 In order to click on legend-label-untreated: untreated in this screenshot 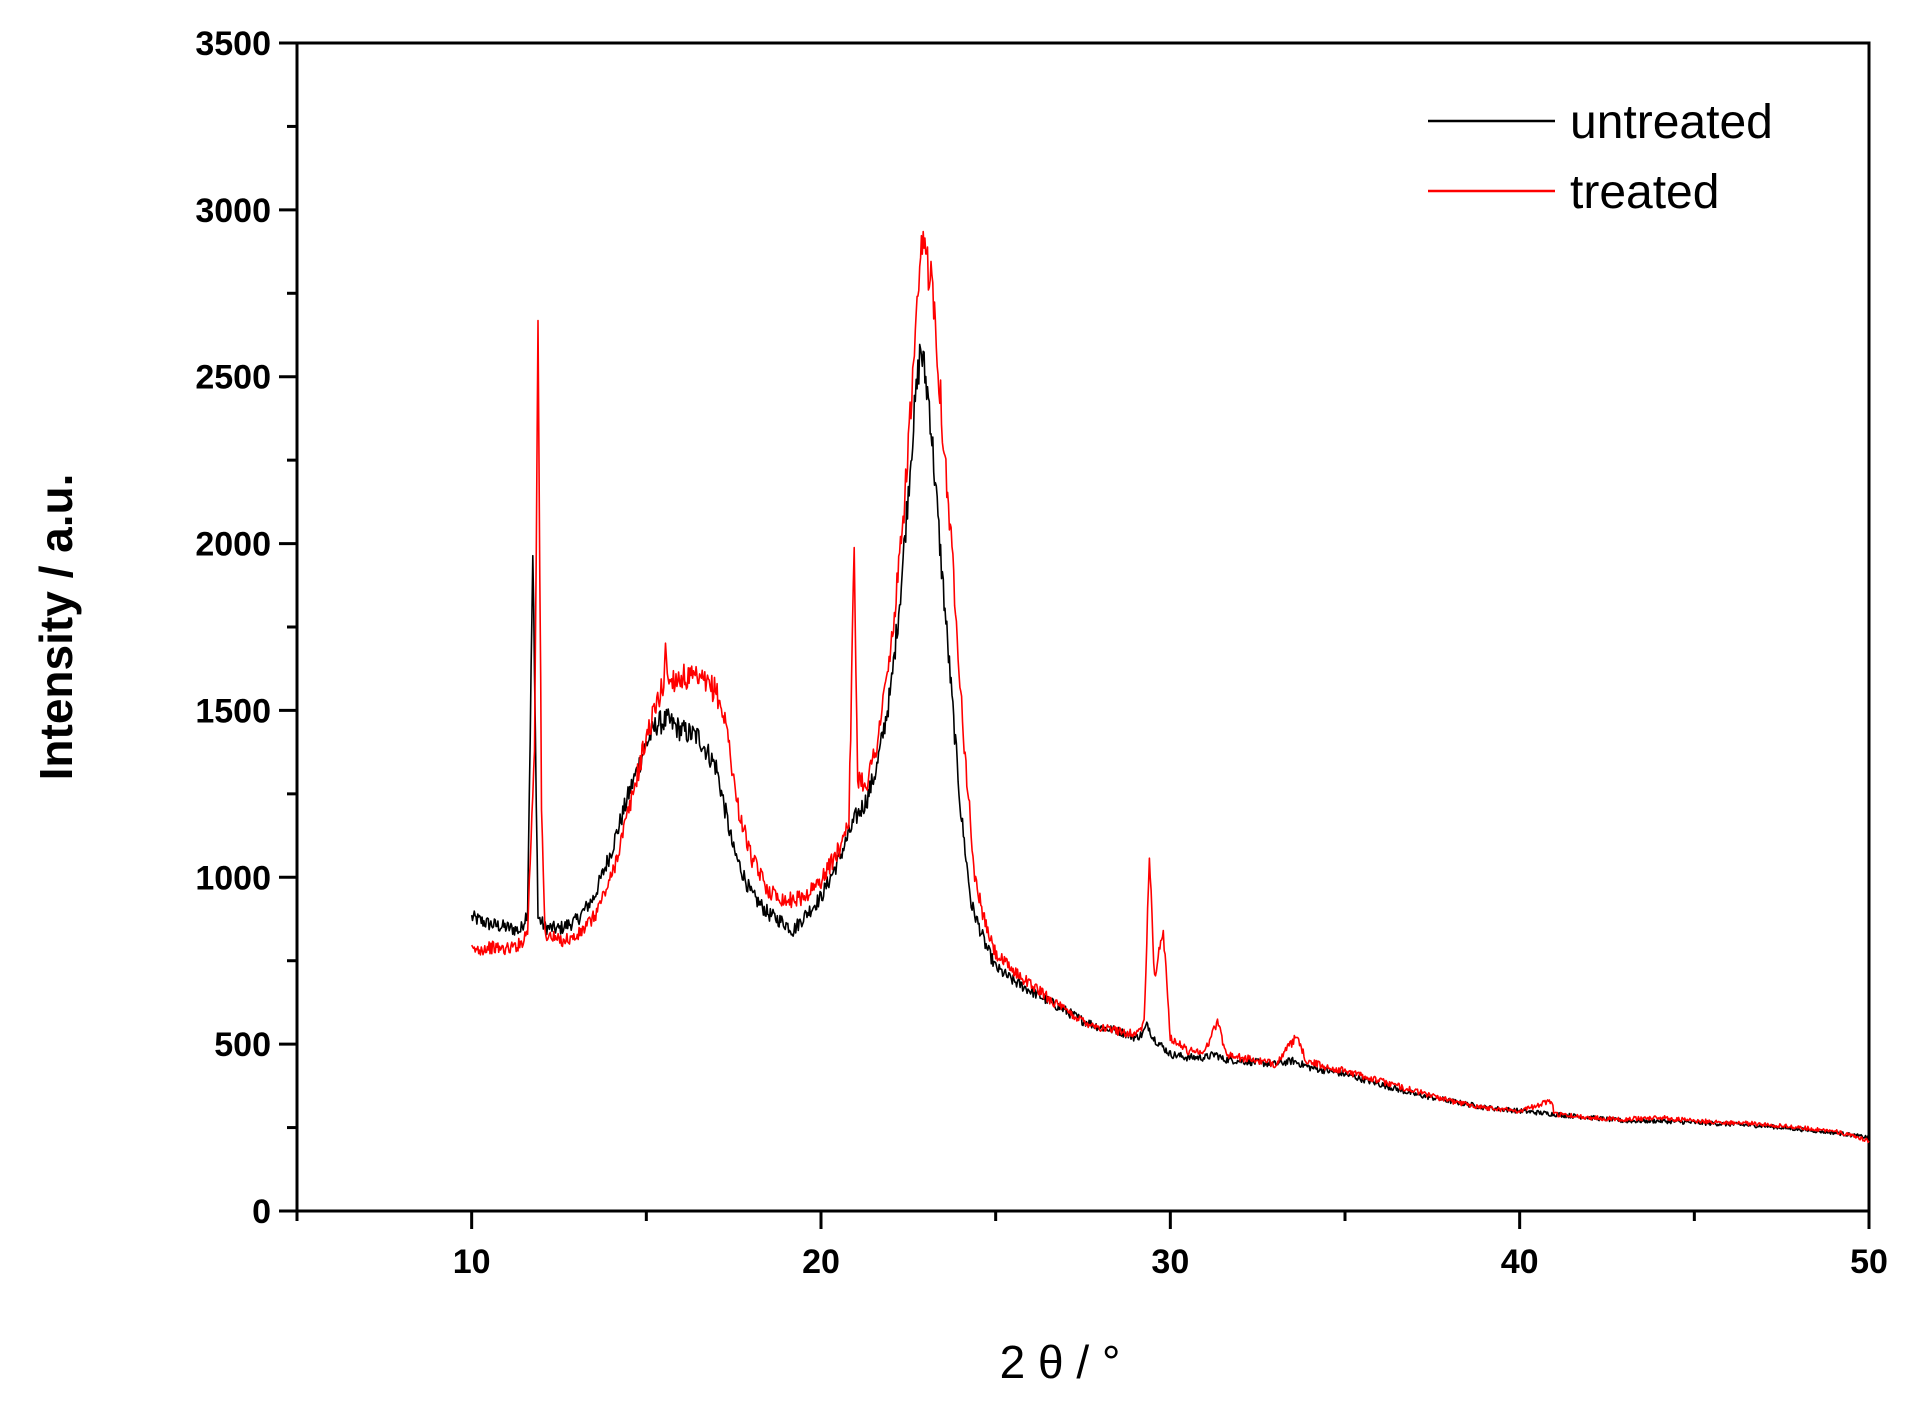, I will do `click(1671, 122)`.